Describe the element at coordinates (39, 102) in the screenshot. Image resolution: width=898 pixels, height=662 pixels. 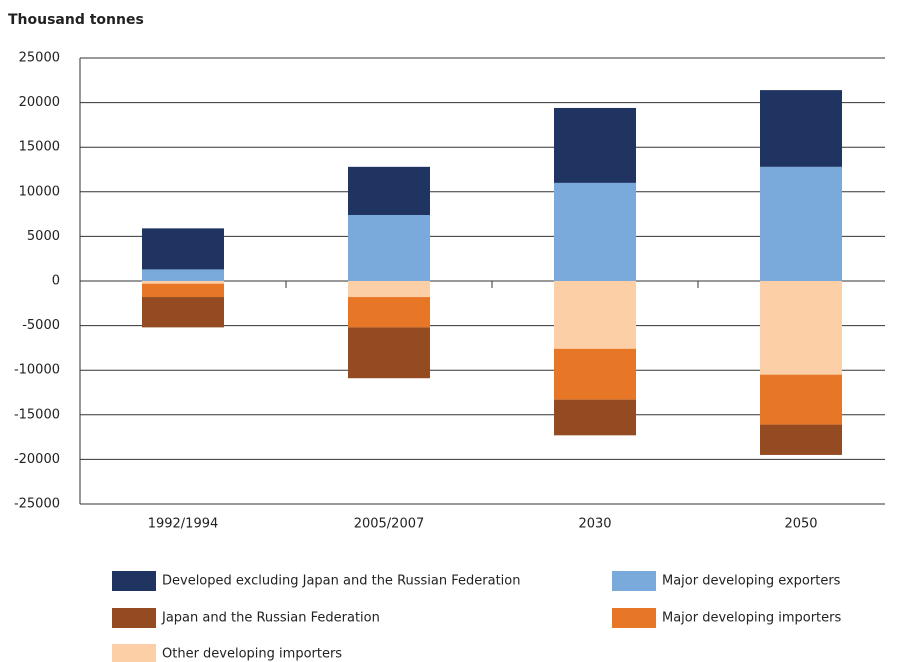
I see `y-tick-label: 20000` at that location.